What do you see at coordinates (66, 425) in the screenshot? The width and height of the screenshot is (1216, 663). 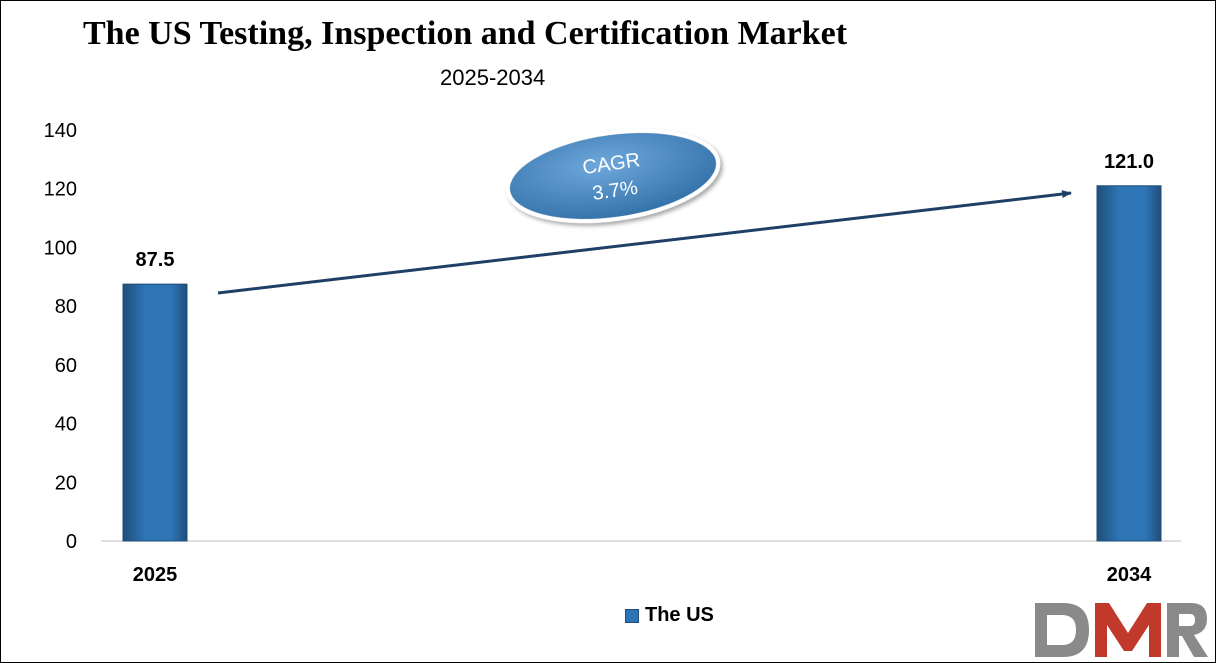 I see `y-tick-label: 40` at bounding box center [66, 425].